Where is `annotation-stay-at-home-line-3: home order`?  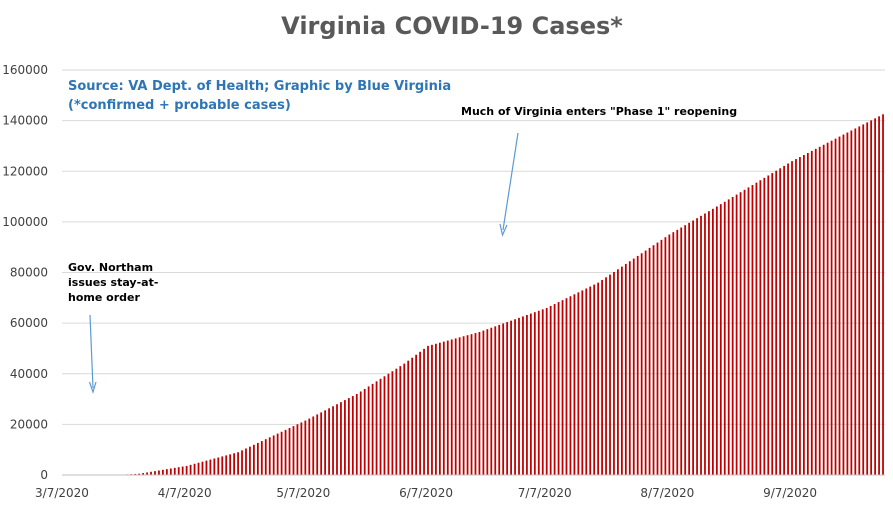 annotation-stay-at-home-line-3: home order is located at coordinates (104, 297).